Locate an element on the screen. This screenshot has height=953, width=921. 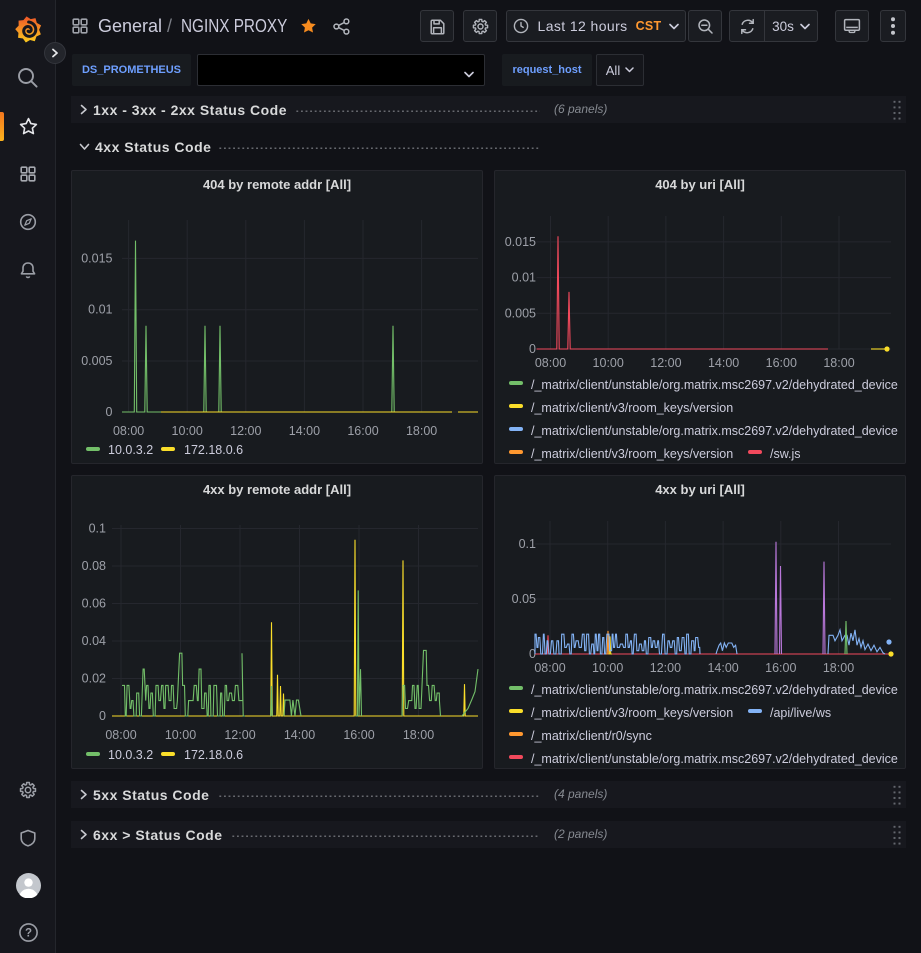
svg-text: 0.08 is located at coordinates (94, 566).